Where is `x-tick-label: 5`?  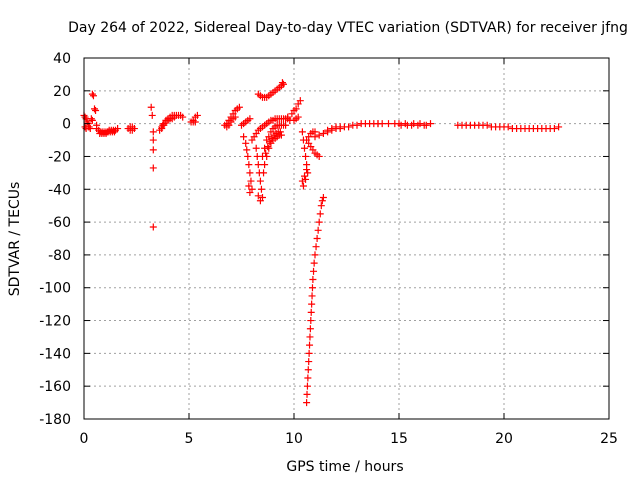
x-tick-label: 5 is located at coordinates (189, 439).